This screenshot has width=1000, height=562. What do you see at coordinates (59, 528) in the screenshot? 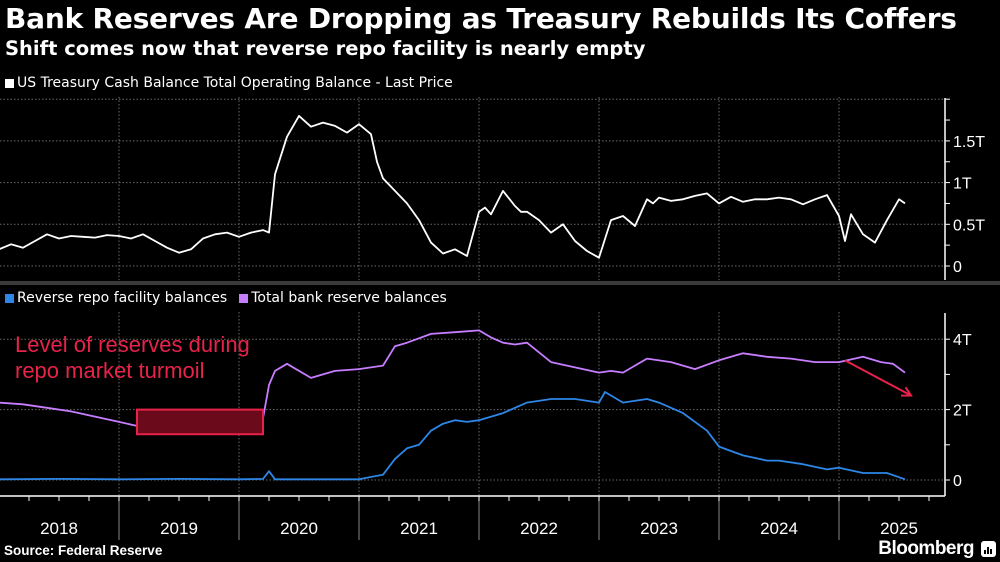
I see `x-year-label: 2018` at bounding box center [59, 528].